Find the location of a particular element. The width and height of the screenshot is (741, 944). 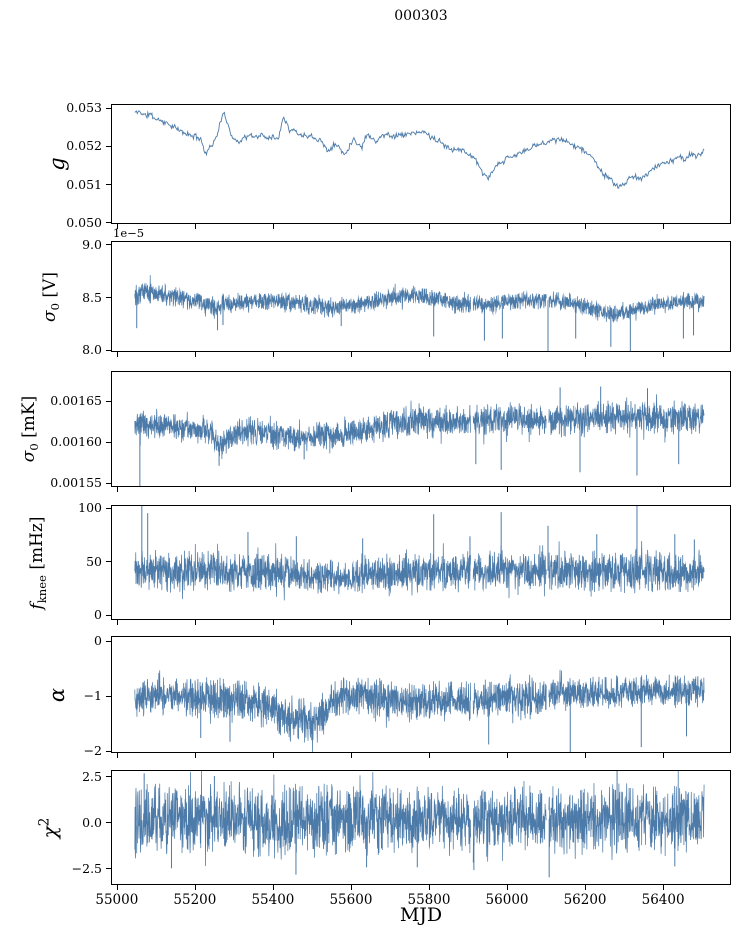

plot-canvas-sigma0_mK is located at coordinates (421, 429).